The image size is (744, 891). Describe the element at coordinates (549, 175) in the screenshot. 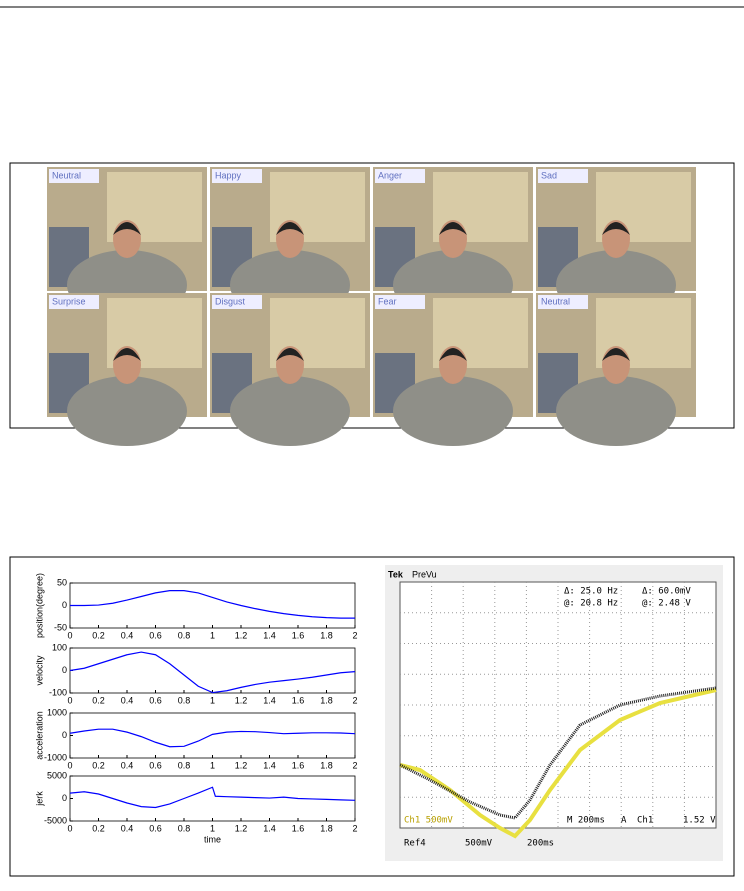

I see `photo-label: Sad` at that location.